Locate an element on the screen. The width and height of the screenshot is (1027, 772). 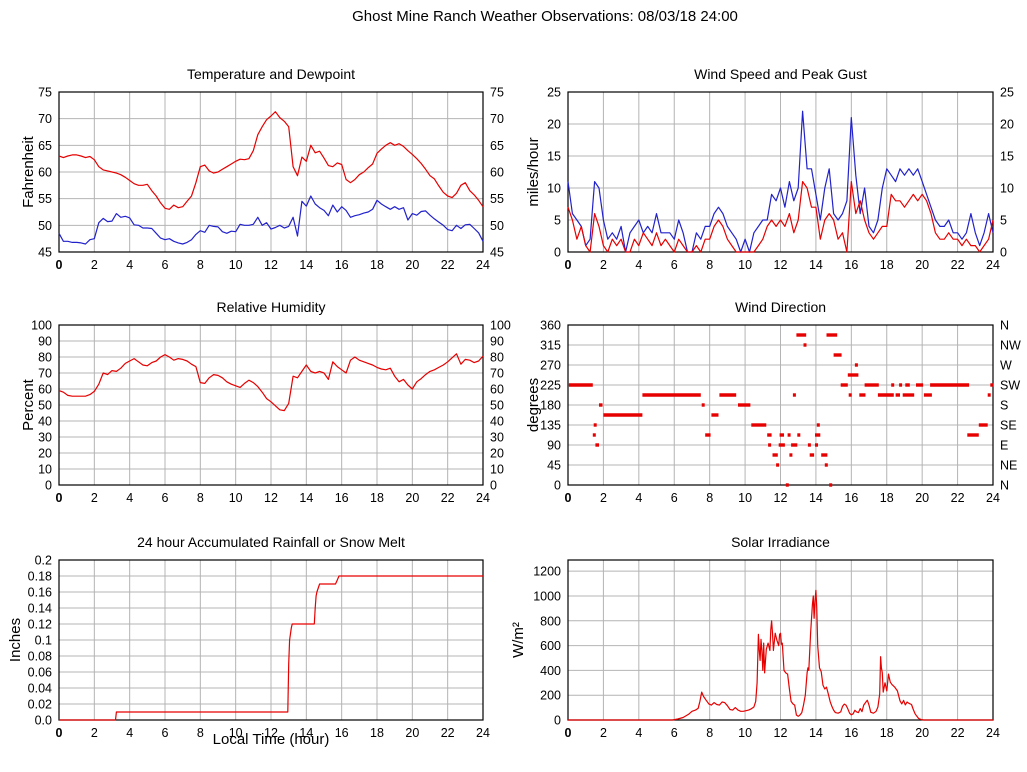
svg-text: 800 is located at coordinates (550, 621).